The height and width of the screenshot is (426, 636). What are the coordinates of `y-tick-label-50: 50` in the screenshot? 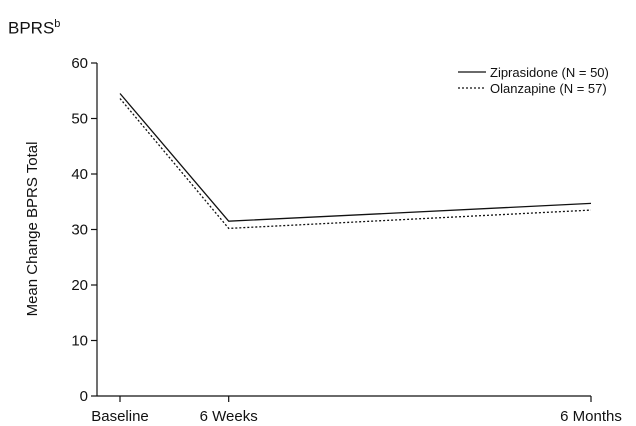 It's located at (79, 119).